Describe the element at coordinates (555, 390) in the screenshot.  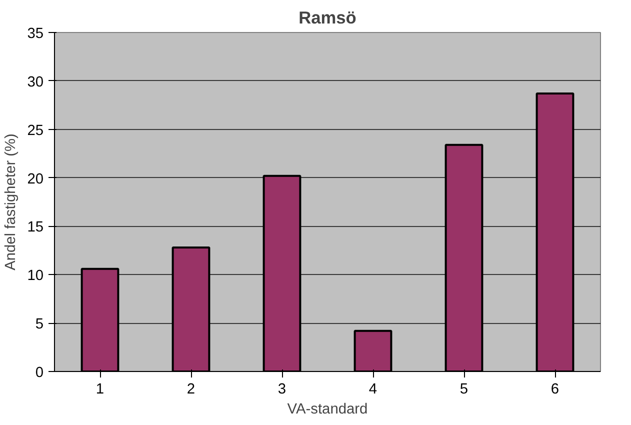
I see `x-tick-label: 6` at that location.